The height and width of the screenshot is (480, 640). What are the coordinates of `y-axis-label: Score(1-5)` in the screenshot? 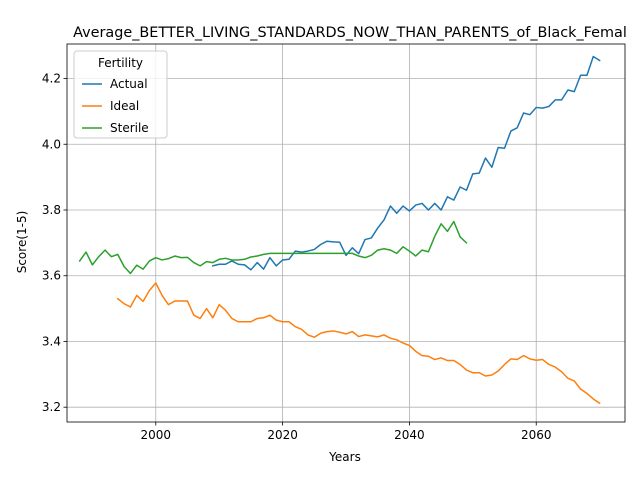 It's located at (22, 242).